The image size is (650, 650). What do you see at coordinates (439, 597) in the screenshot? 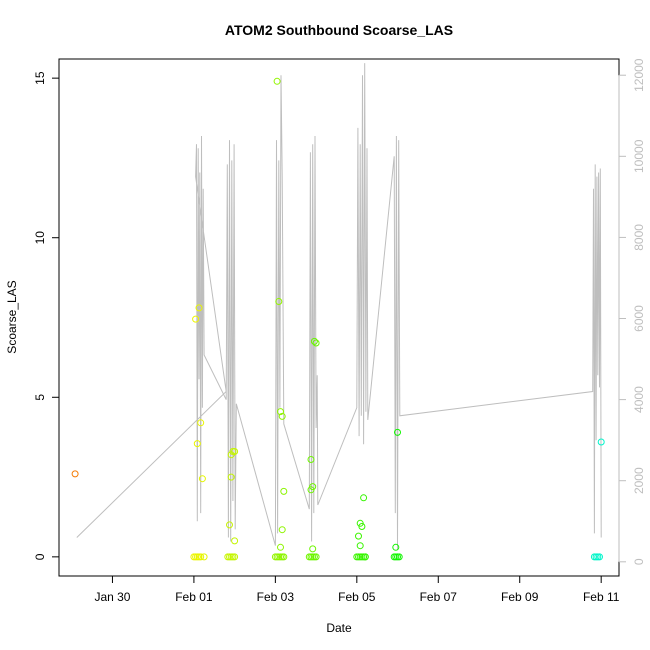
I see `x-tick-label: Feb 07` at bounding box center [439, 597].